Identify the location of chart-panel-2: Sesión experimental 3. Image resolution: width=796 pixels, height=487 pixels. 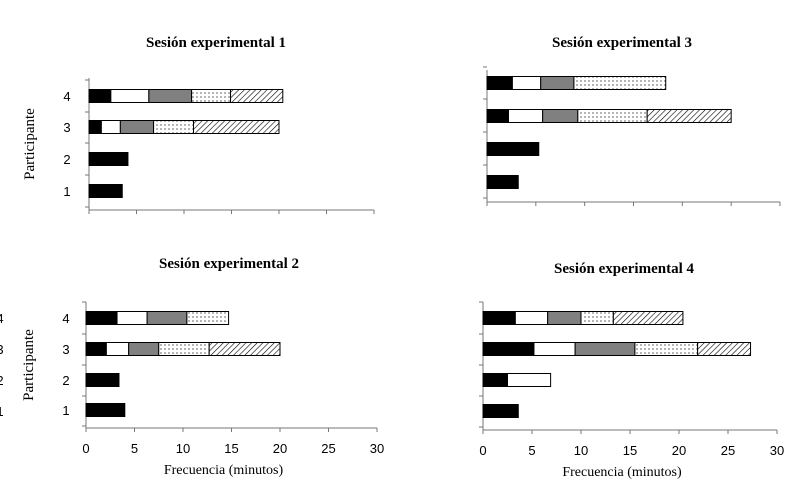
(632, 120).